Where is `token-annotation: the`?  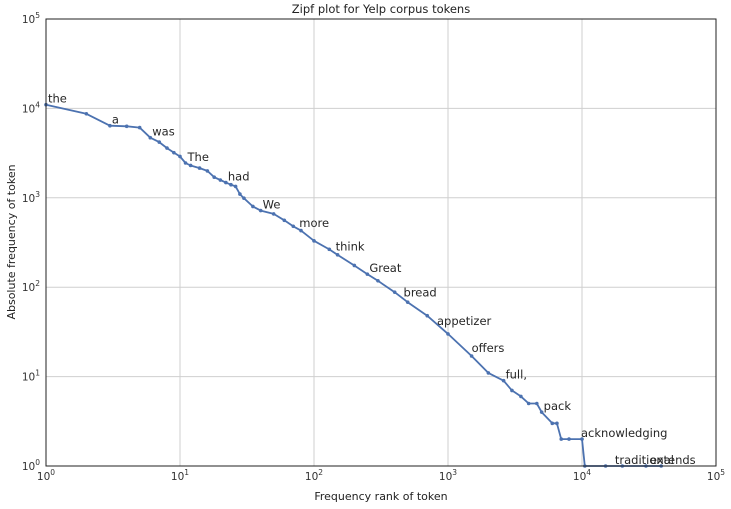 token-annotation: the is located at coordinates (57, 99).